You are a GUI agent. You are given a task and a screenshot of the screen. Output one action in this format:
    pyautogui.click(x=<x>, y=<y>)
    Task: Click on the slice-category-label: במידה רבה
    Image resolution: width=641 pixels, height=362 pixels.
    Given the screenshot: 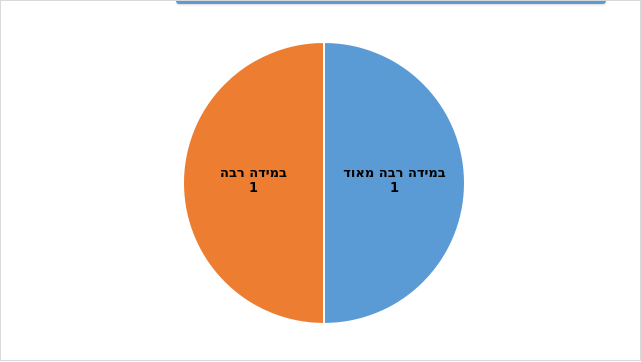 What is the action you would take?
    pyautogui.click(x=253, y=173)
    